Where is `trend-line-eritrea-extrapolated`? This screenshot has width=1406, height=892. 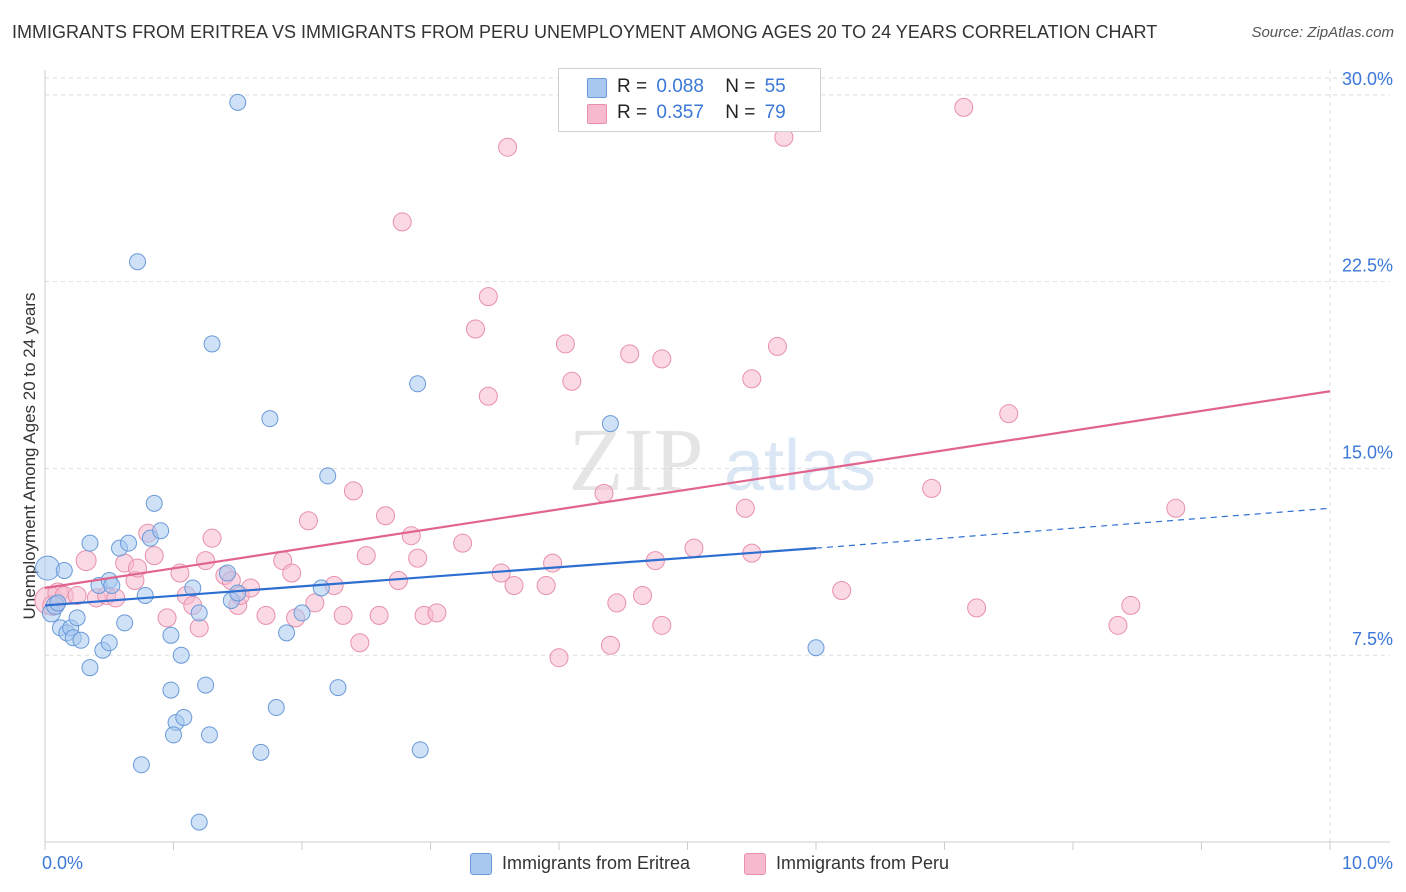
trend-line-eritrea-extrapolated is located at coordinates (1073, 528).